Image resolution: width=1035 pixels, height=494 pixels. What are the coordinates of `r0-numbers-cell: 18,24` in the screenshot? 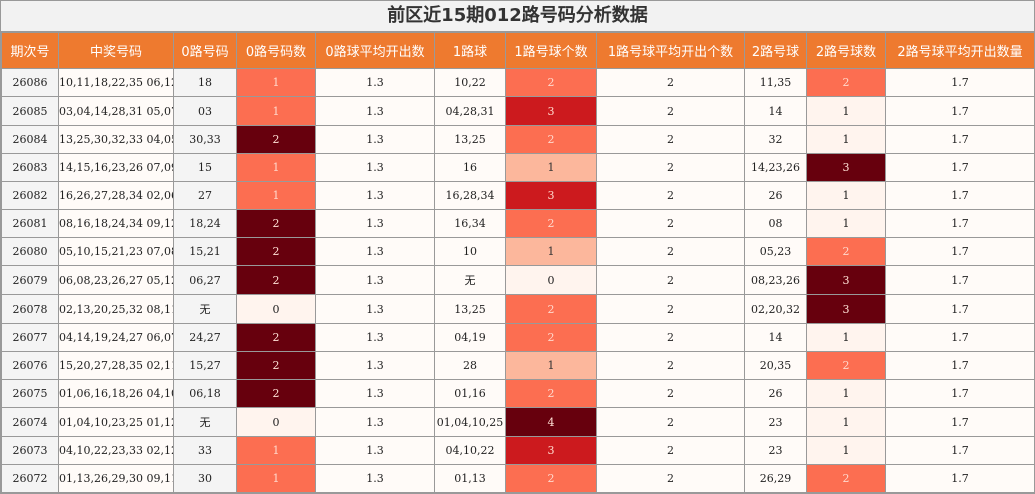 It's located at (205, 223).